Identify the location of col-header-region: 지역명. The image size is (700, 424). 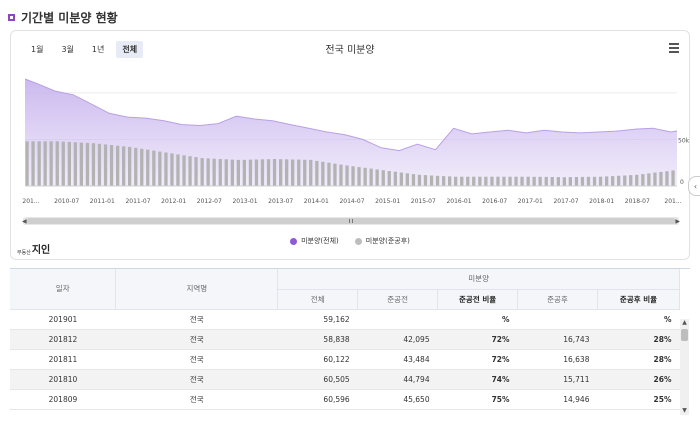
(197, 289).